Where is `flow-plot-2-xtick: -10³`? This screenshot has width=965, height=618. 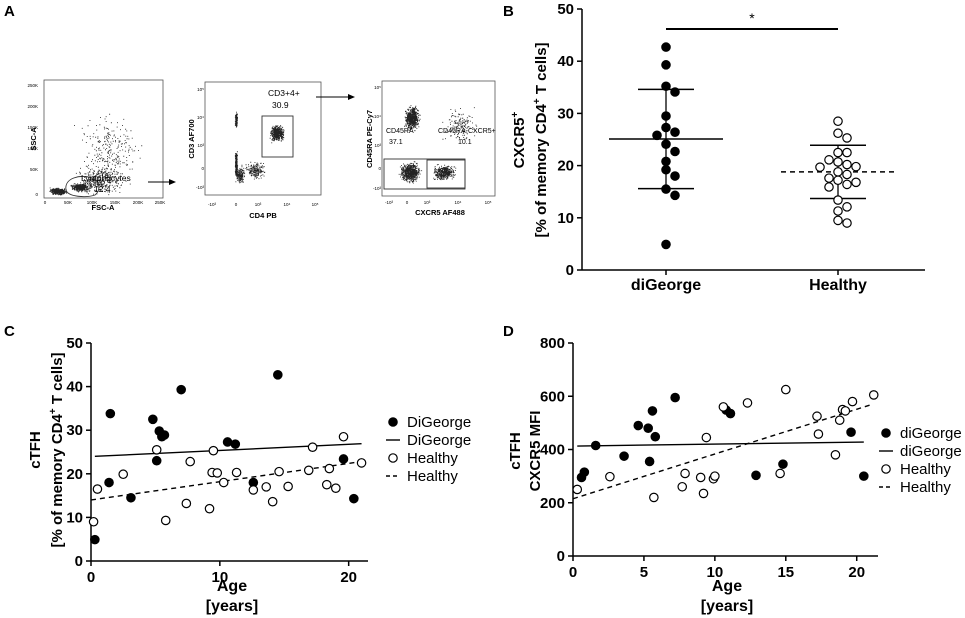 flow-plot-2-xtick: -10³ is located at coordinates (212, 204).